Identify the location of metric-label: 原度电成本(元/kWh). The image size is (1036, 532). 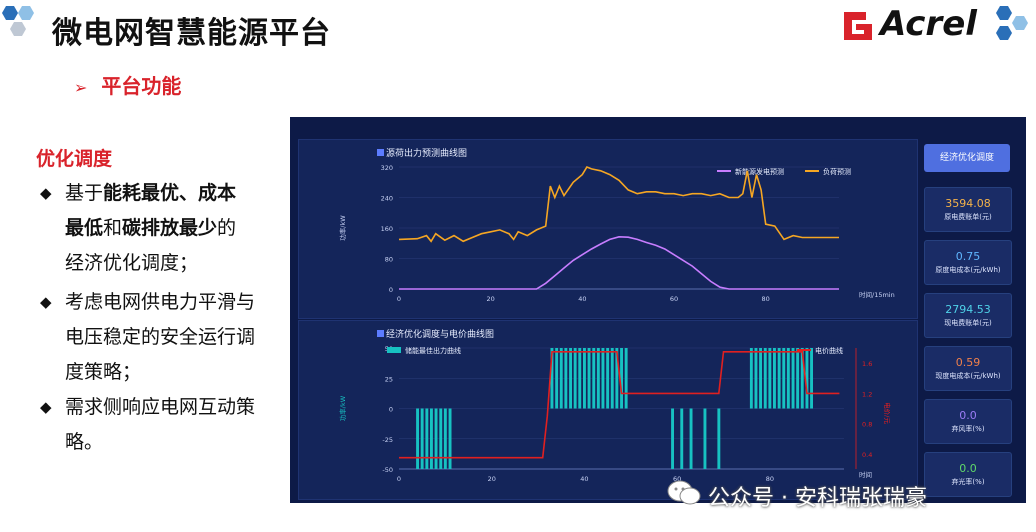
(968, 270).